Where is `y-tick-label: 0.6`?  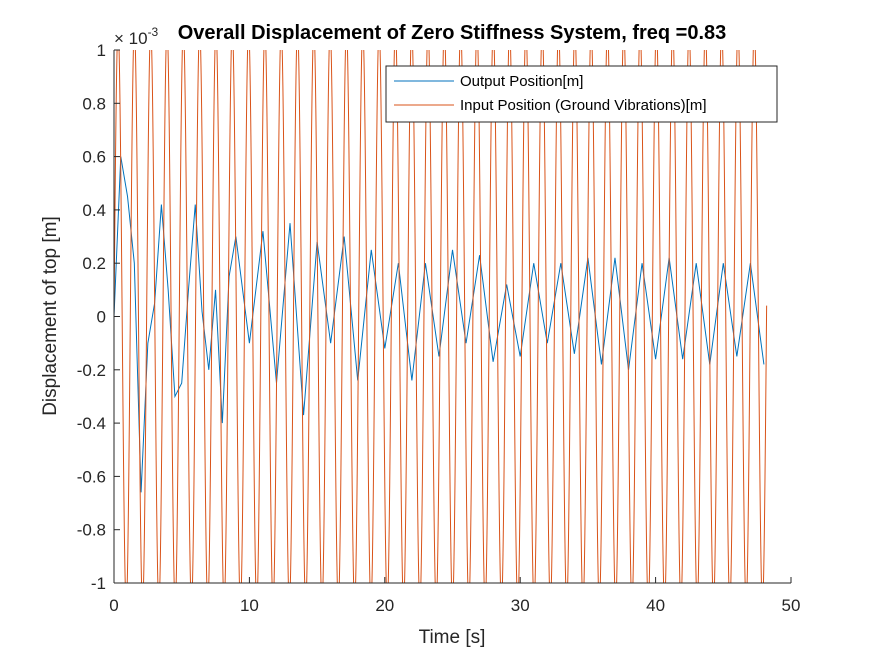
y-tick-label: 0.6 is located at coordinates (94, 157).